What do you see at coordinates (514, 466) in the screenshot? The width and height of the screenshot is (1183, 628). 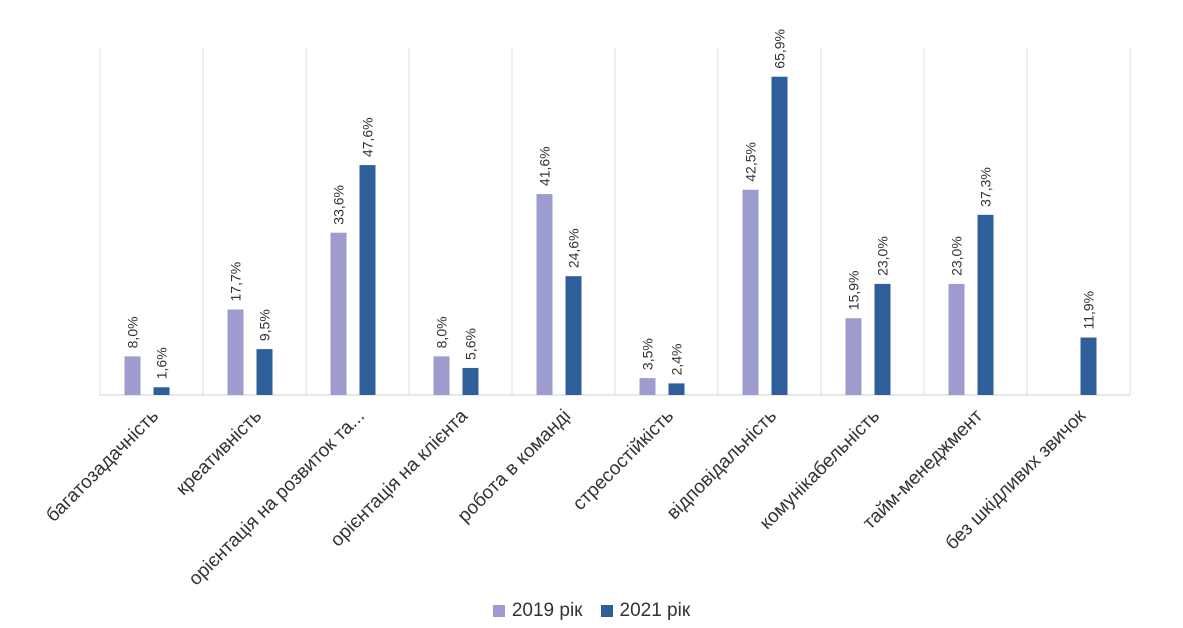 I see `category-label: робота в команді` at bounding box center [514, 466].